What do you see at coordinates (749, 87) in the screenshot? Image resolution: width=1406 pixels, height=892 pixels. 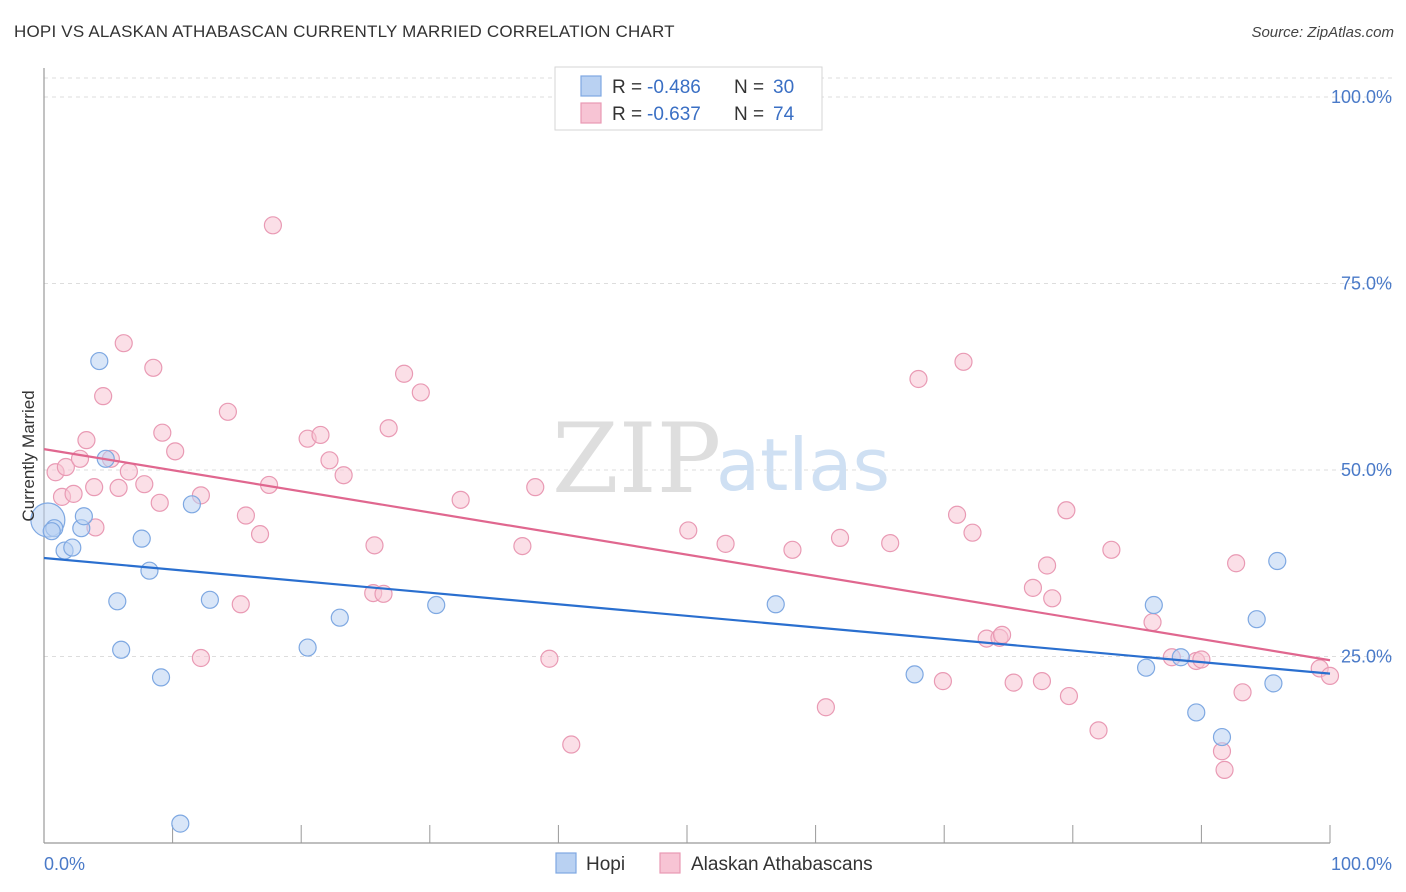 I see `legend-hopi-n-label: N =` at bounding box center [749, 87].